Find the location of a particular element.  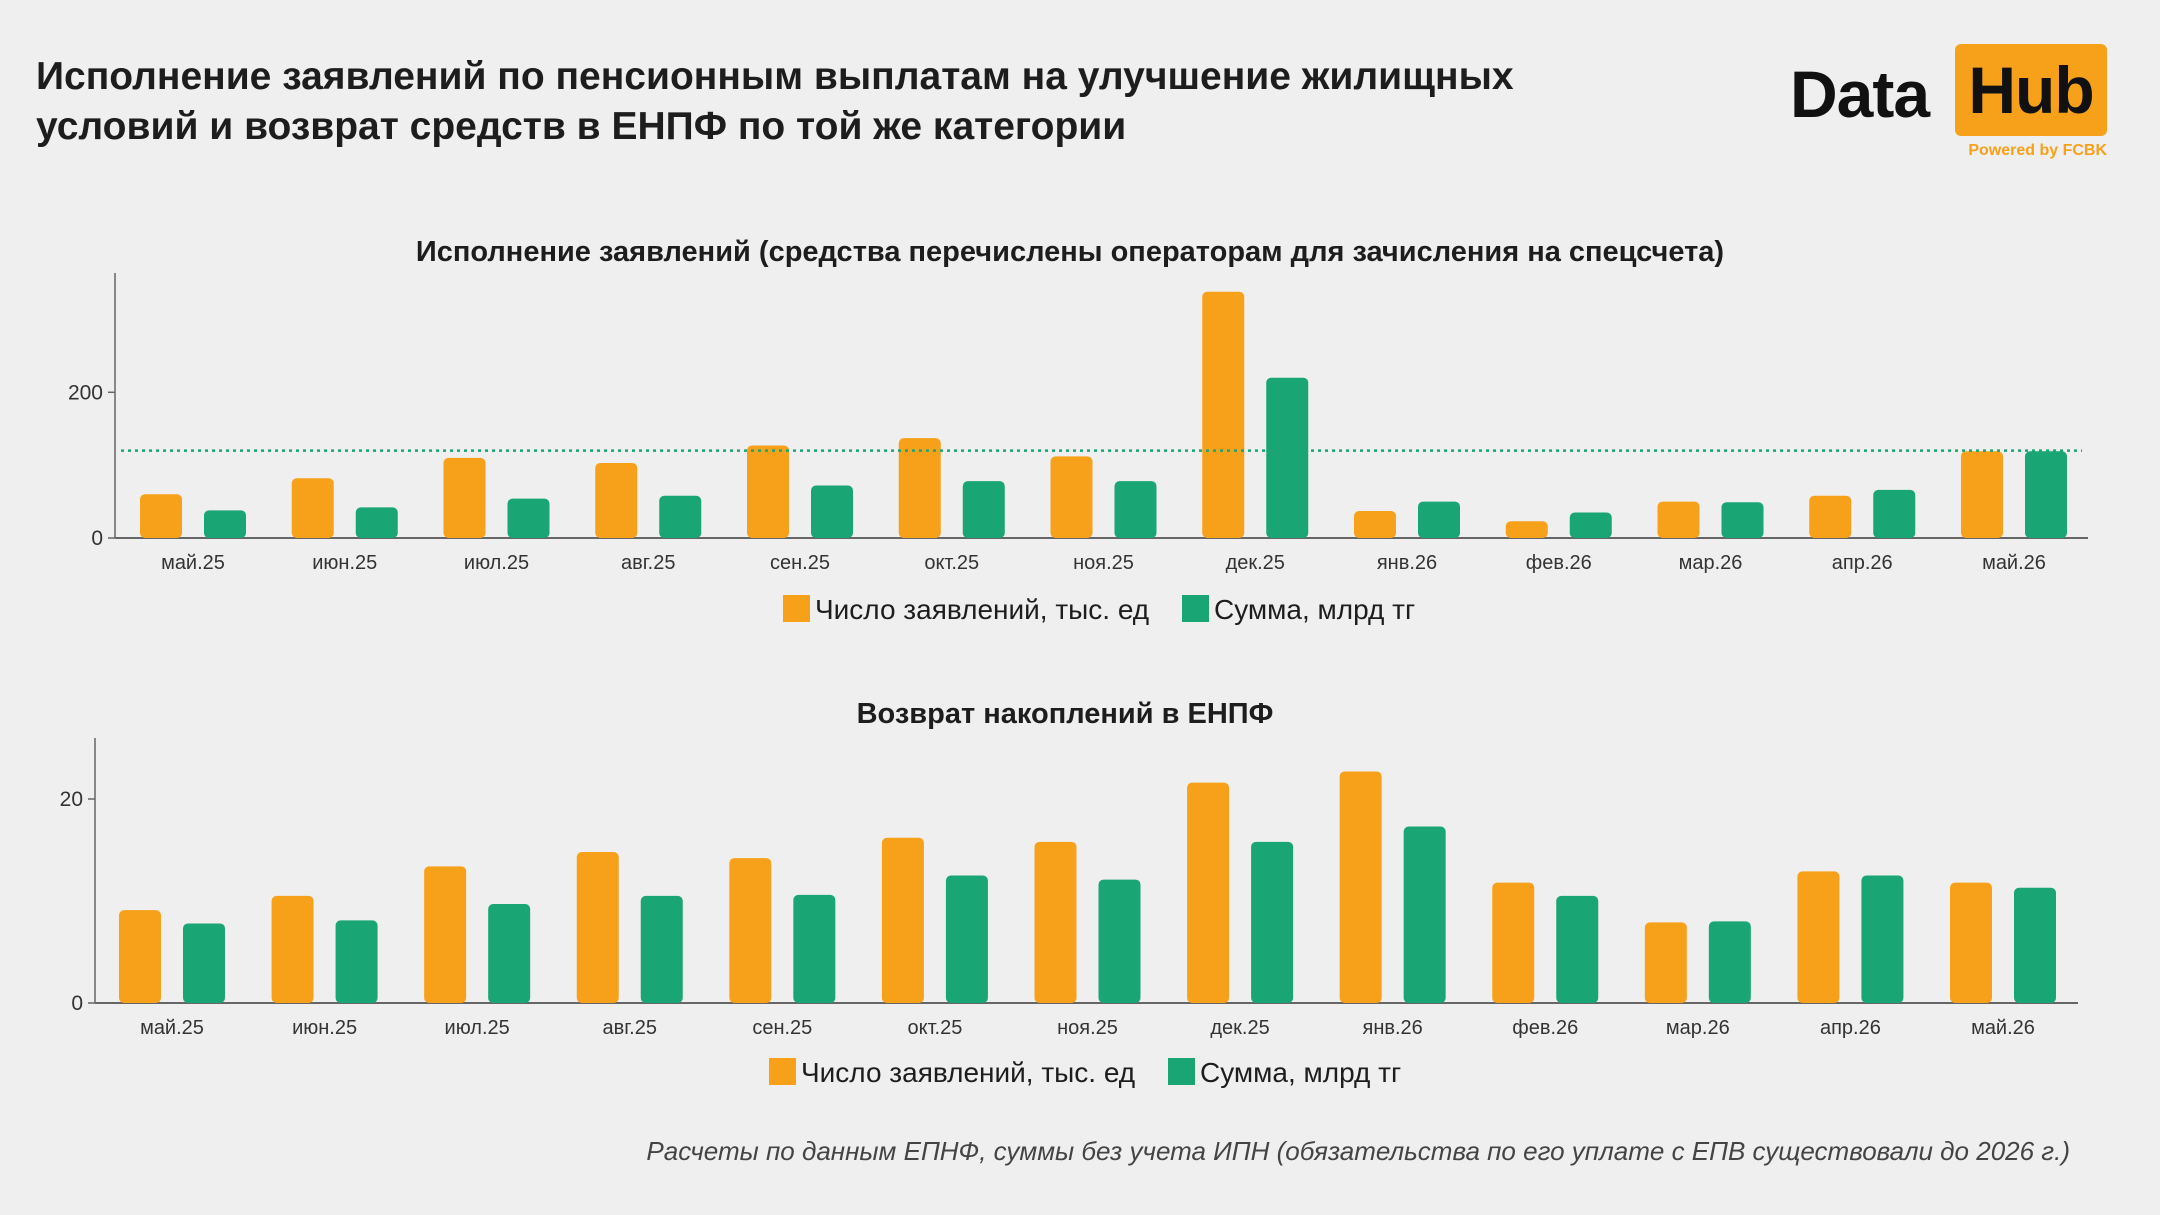

chart0-x-tick-label: мар.26 is located at coordinates (1711, 563).